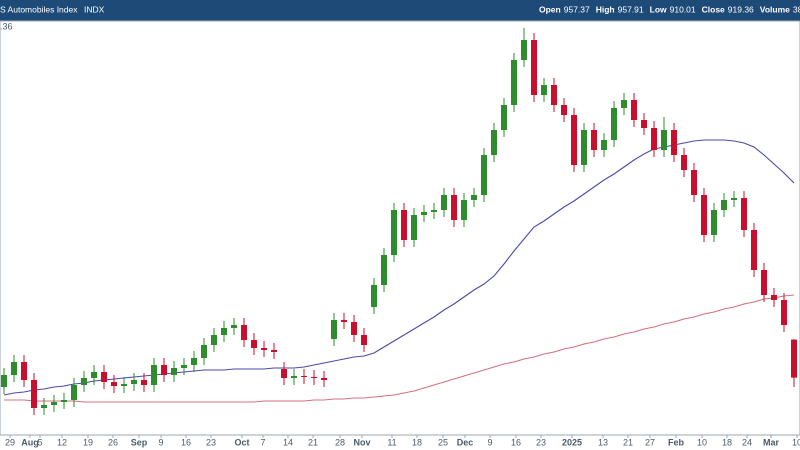  I want to click on x-tick-label: Mar, so click(771, 442).